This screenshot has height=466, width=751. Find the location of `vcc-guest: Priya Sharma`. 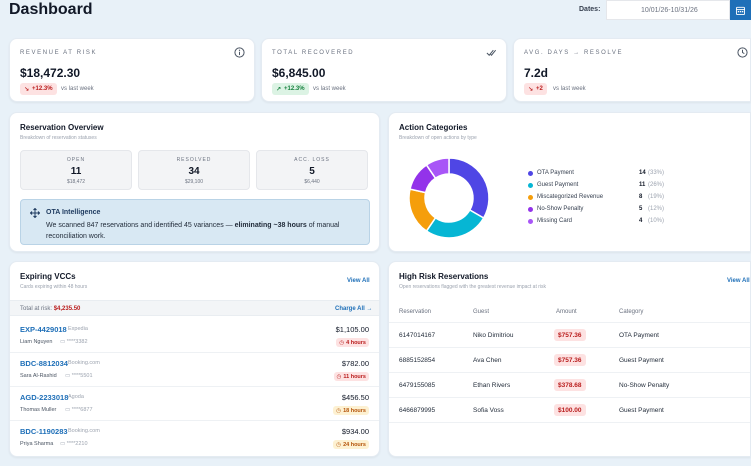

vcc-guest: Priya Sharma is located at coordinates (37, 444).